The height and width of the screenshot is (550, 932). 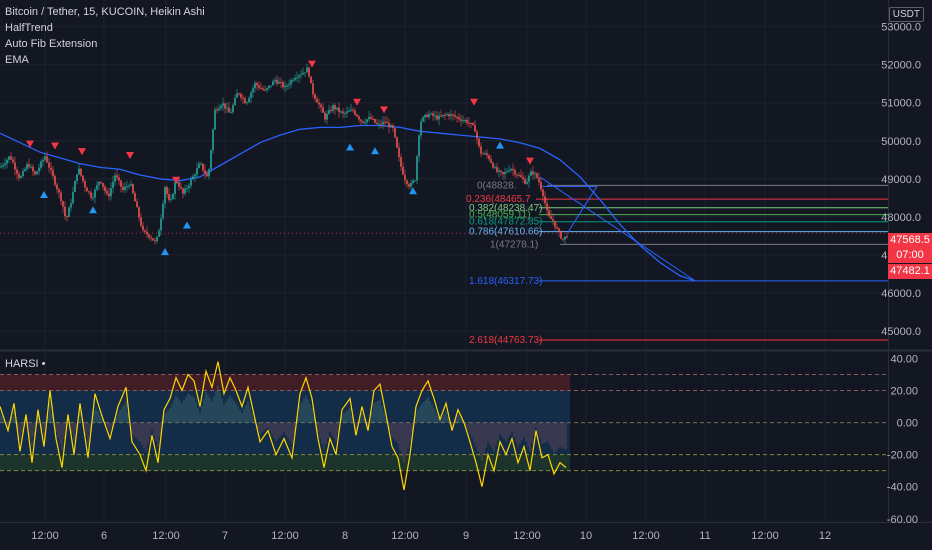 I want to click on harsi-title: HARSI •, so click(x=25, y=364).